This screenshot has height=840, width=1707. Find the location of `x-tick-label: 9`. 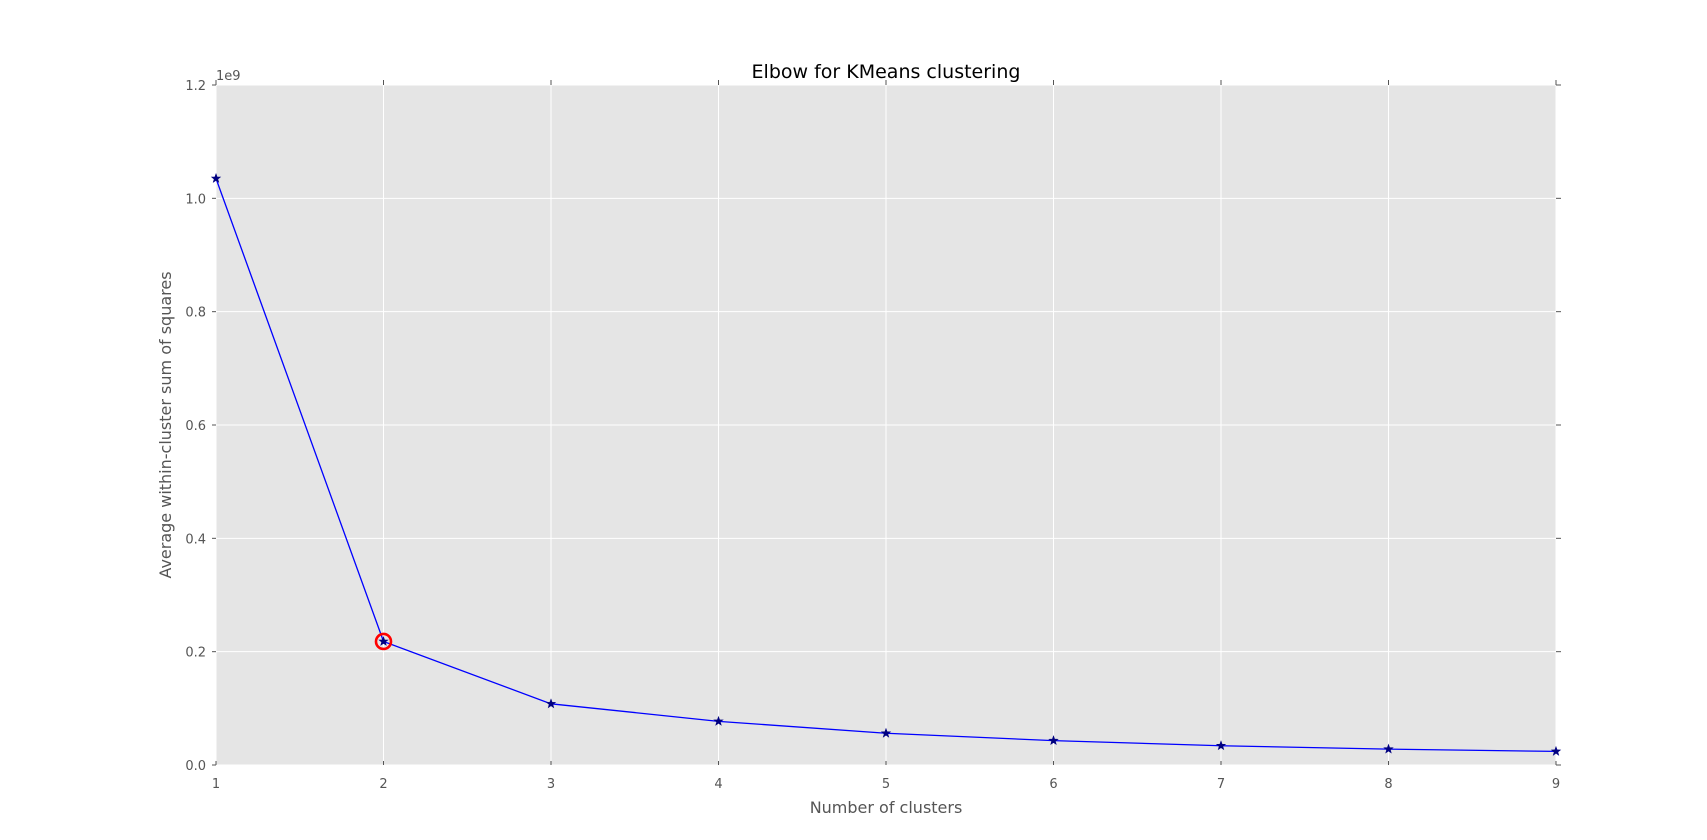

x-tick-label: 9 is located at coordinates (1556, 784).